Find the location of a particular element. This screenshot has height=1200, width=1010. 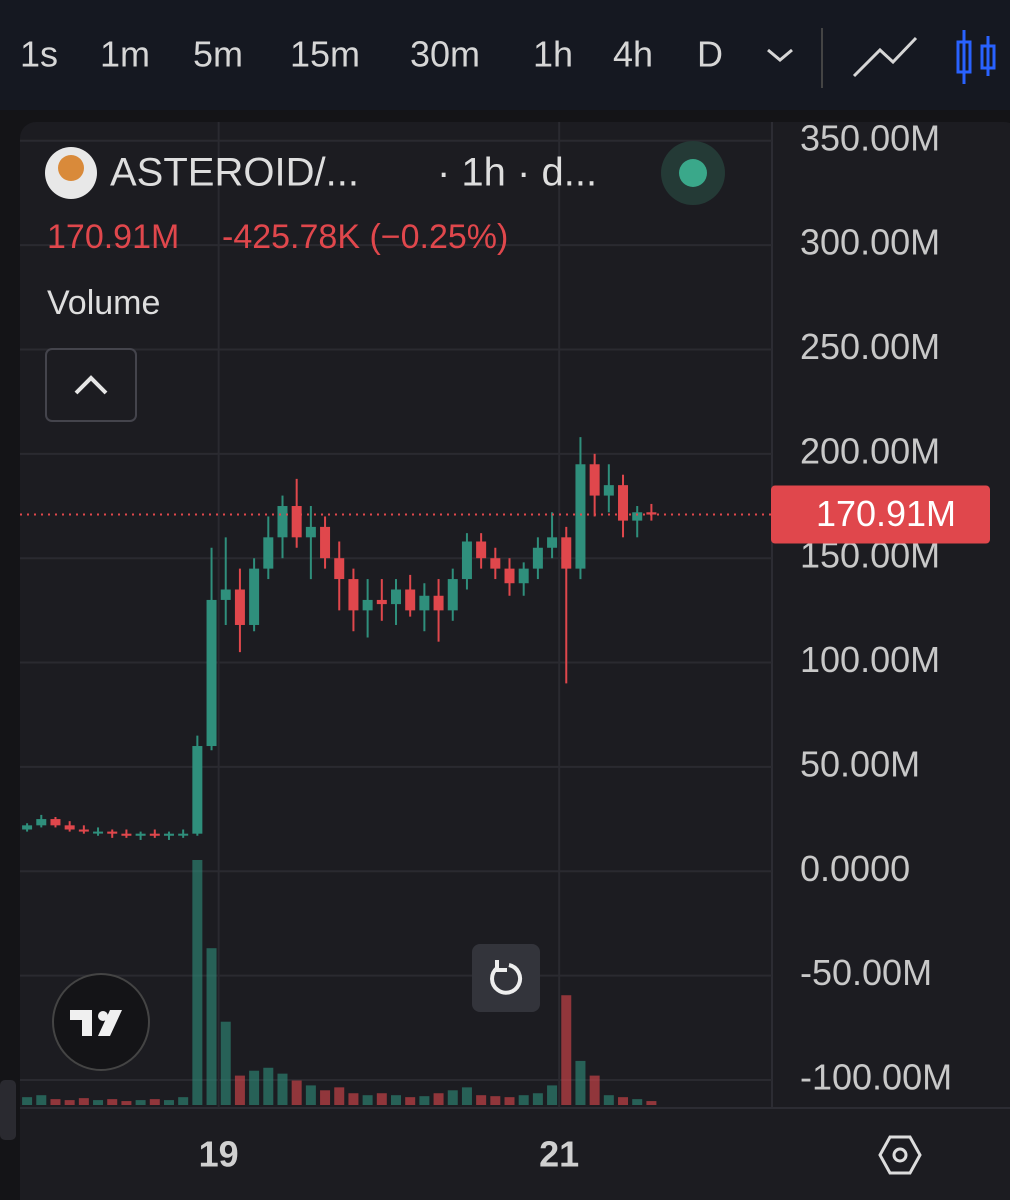

status-dot is located at coordinates (693, 173).